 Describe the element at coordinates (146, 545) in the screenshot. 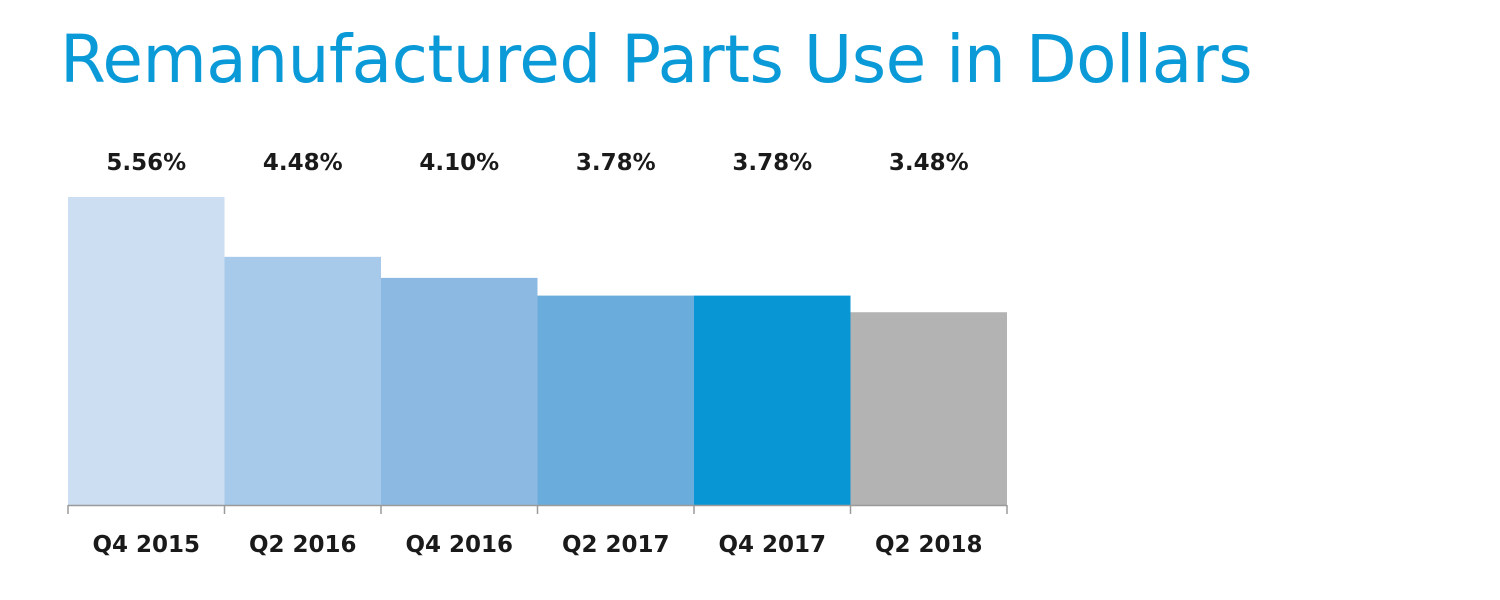

I see `x-tick-label: Q4 2015` at that location.